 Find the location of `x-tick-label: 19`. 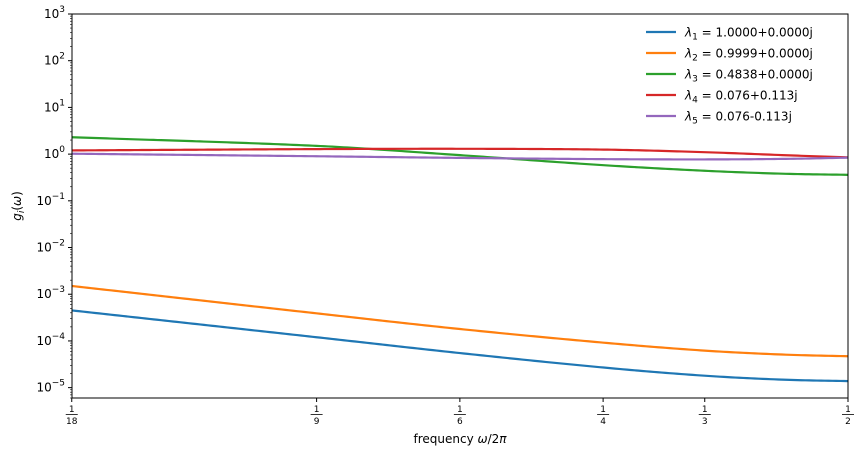

x-tick-label: 19 is located at coordinates (316, 416).